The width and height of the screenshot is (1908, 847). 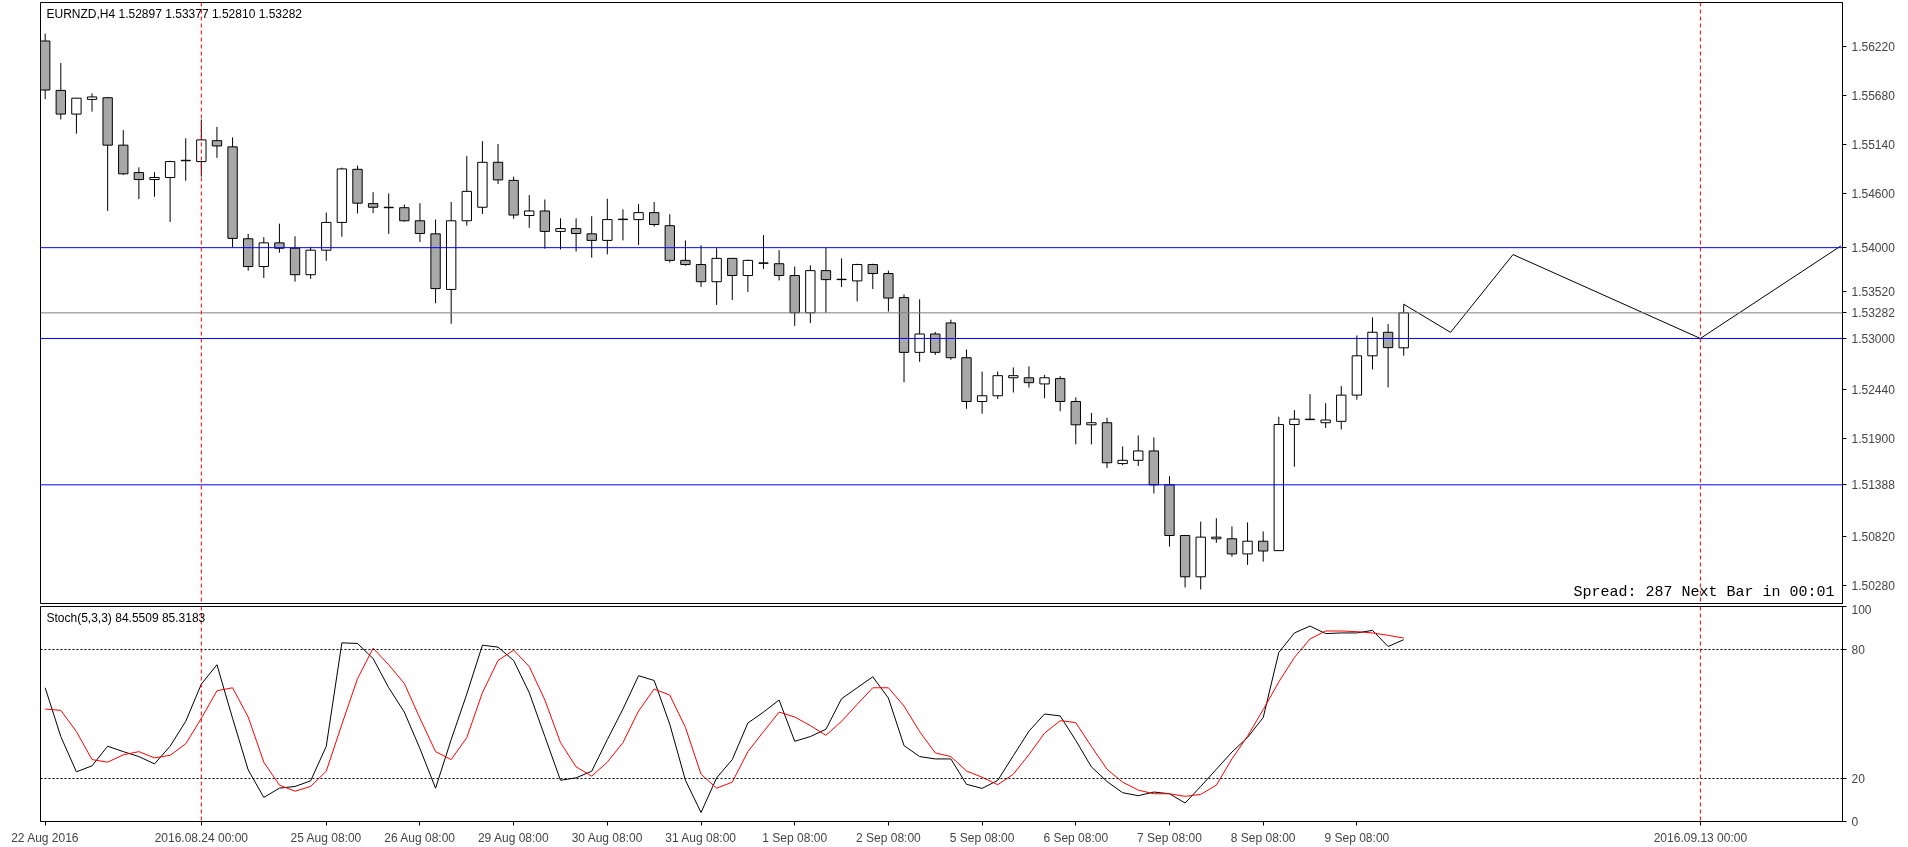 I want to click on x-tick-label: 22 Aug 2016, so click(x=45, y=837).